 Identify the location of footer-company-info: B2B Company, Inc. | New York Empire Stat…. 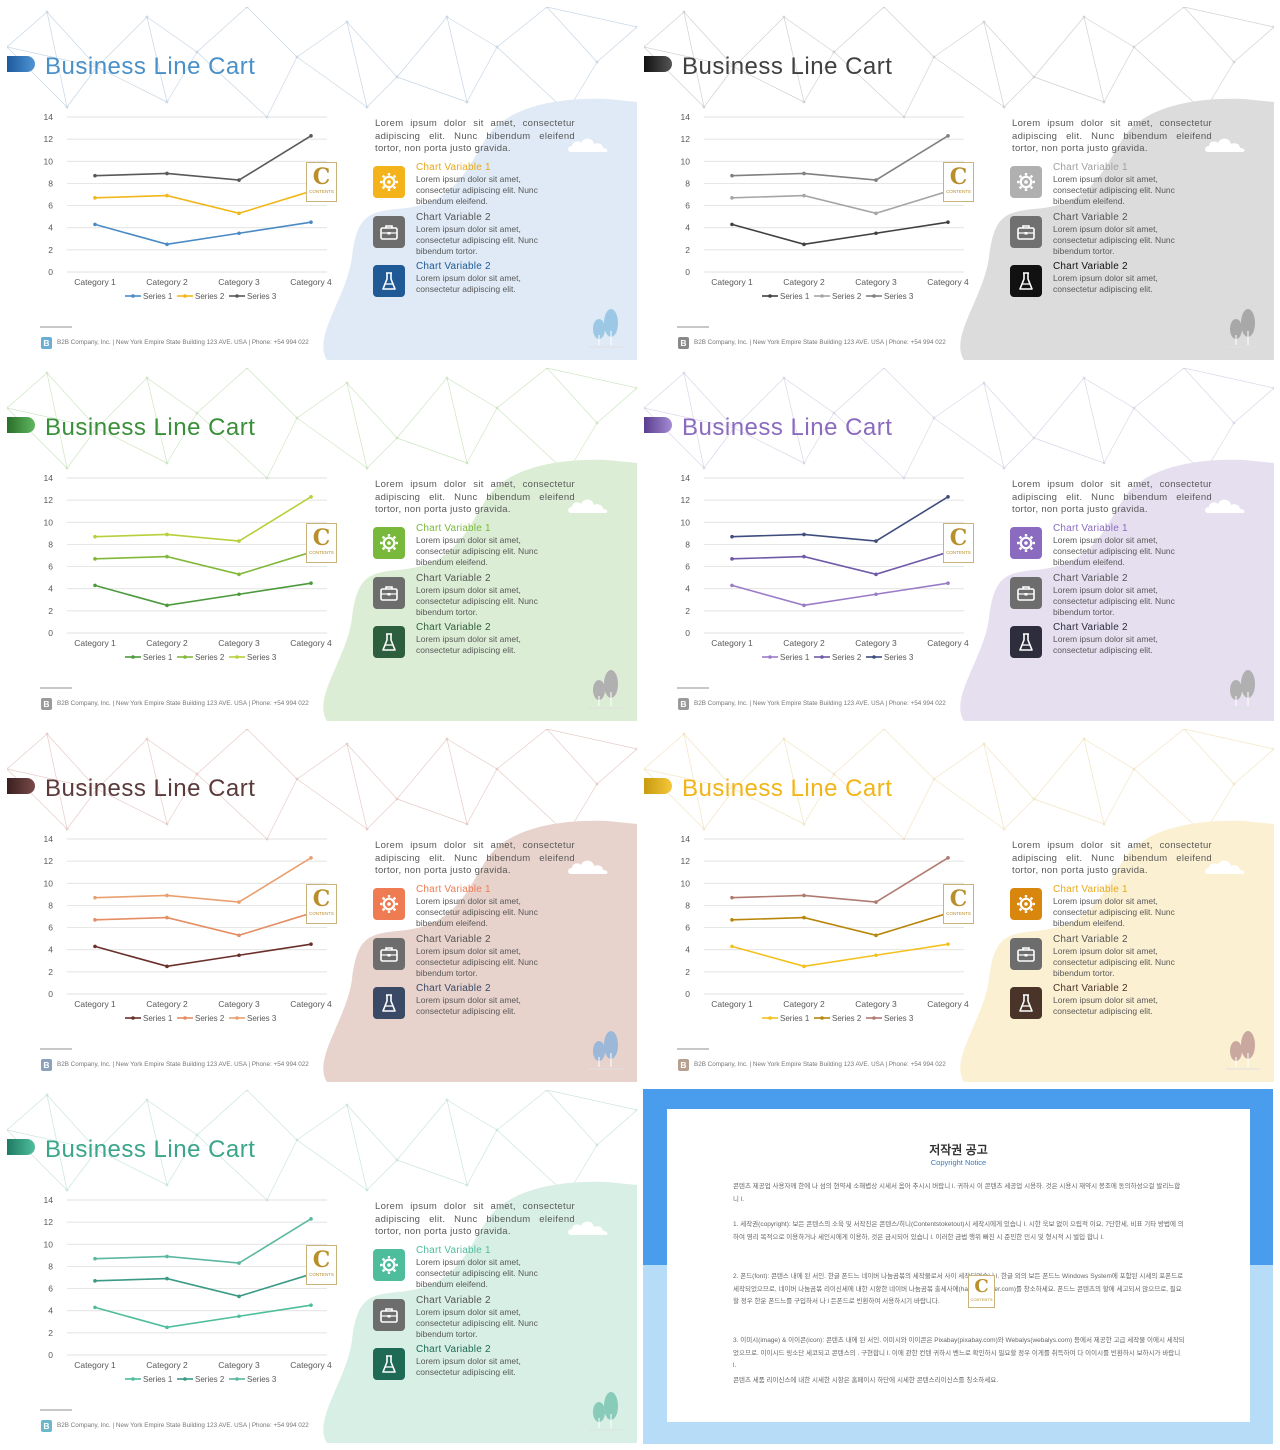
(820, 1064).